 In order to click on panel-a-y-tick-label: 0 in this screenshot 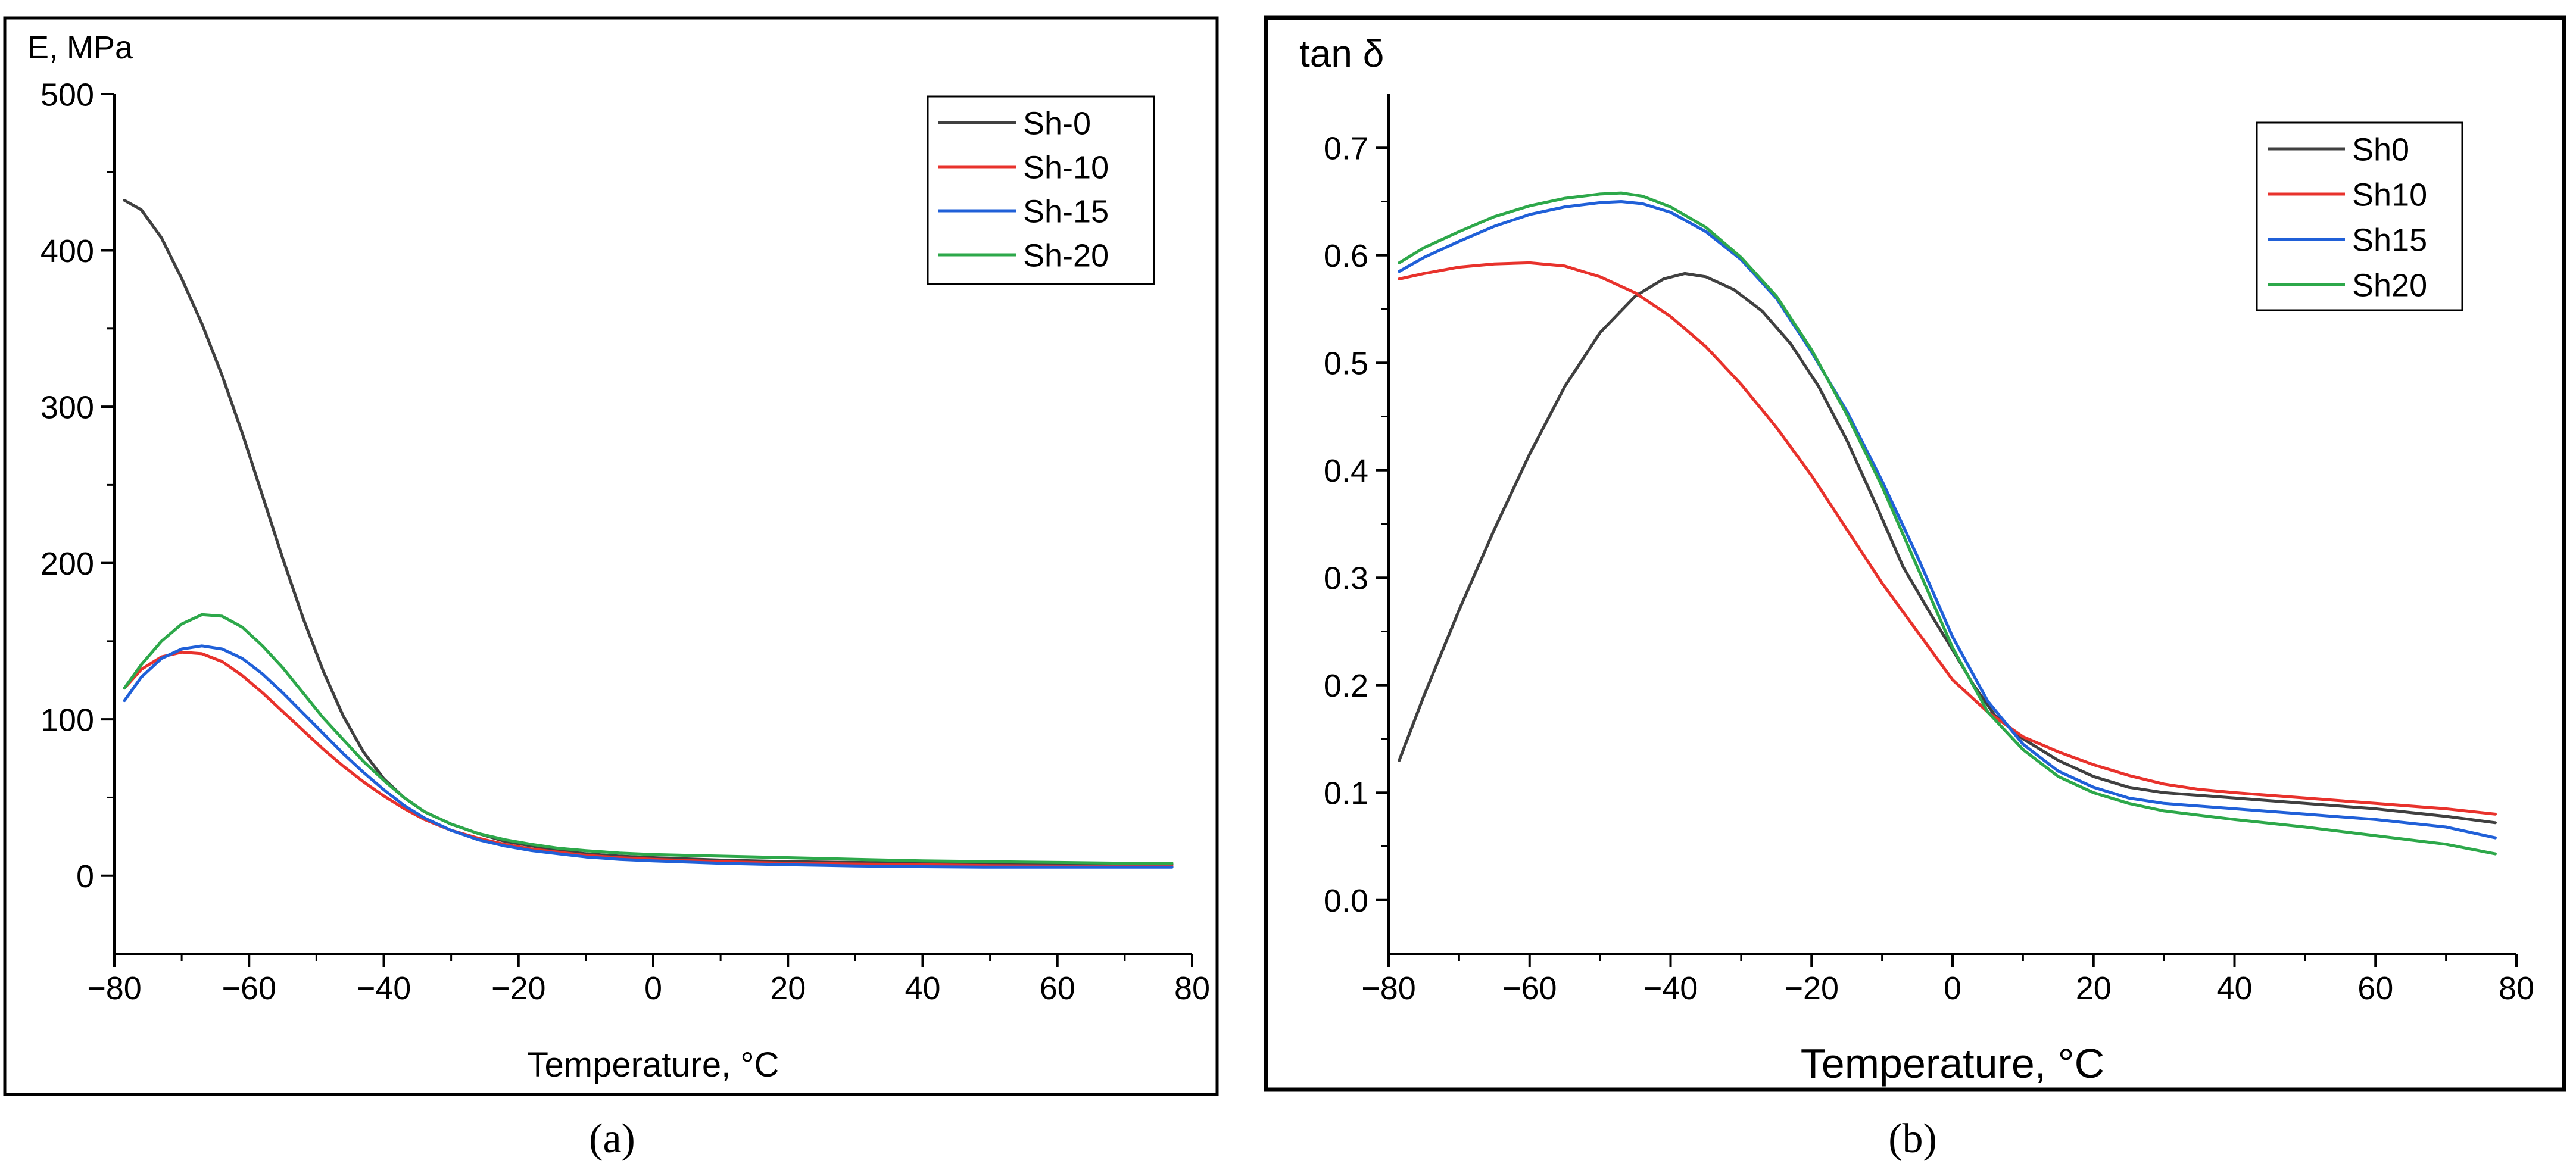, I will do `click(85, 876)`.